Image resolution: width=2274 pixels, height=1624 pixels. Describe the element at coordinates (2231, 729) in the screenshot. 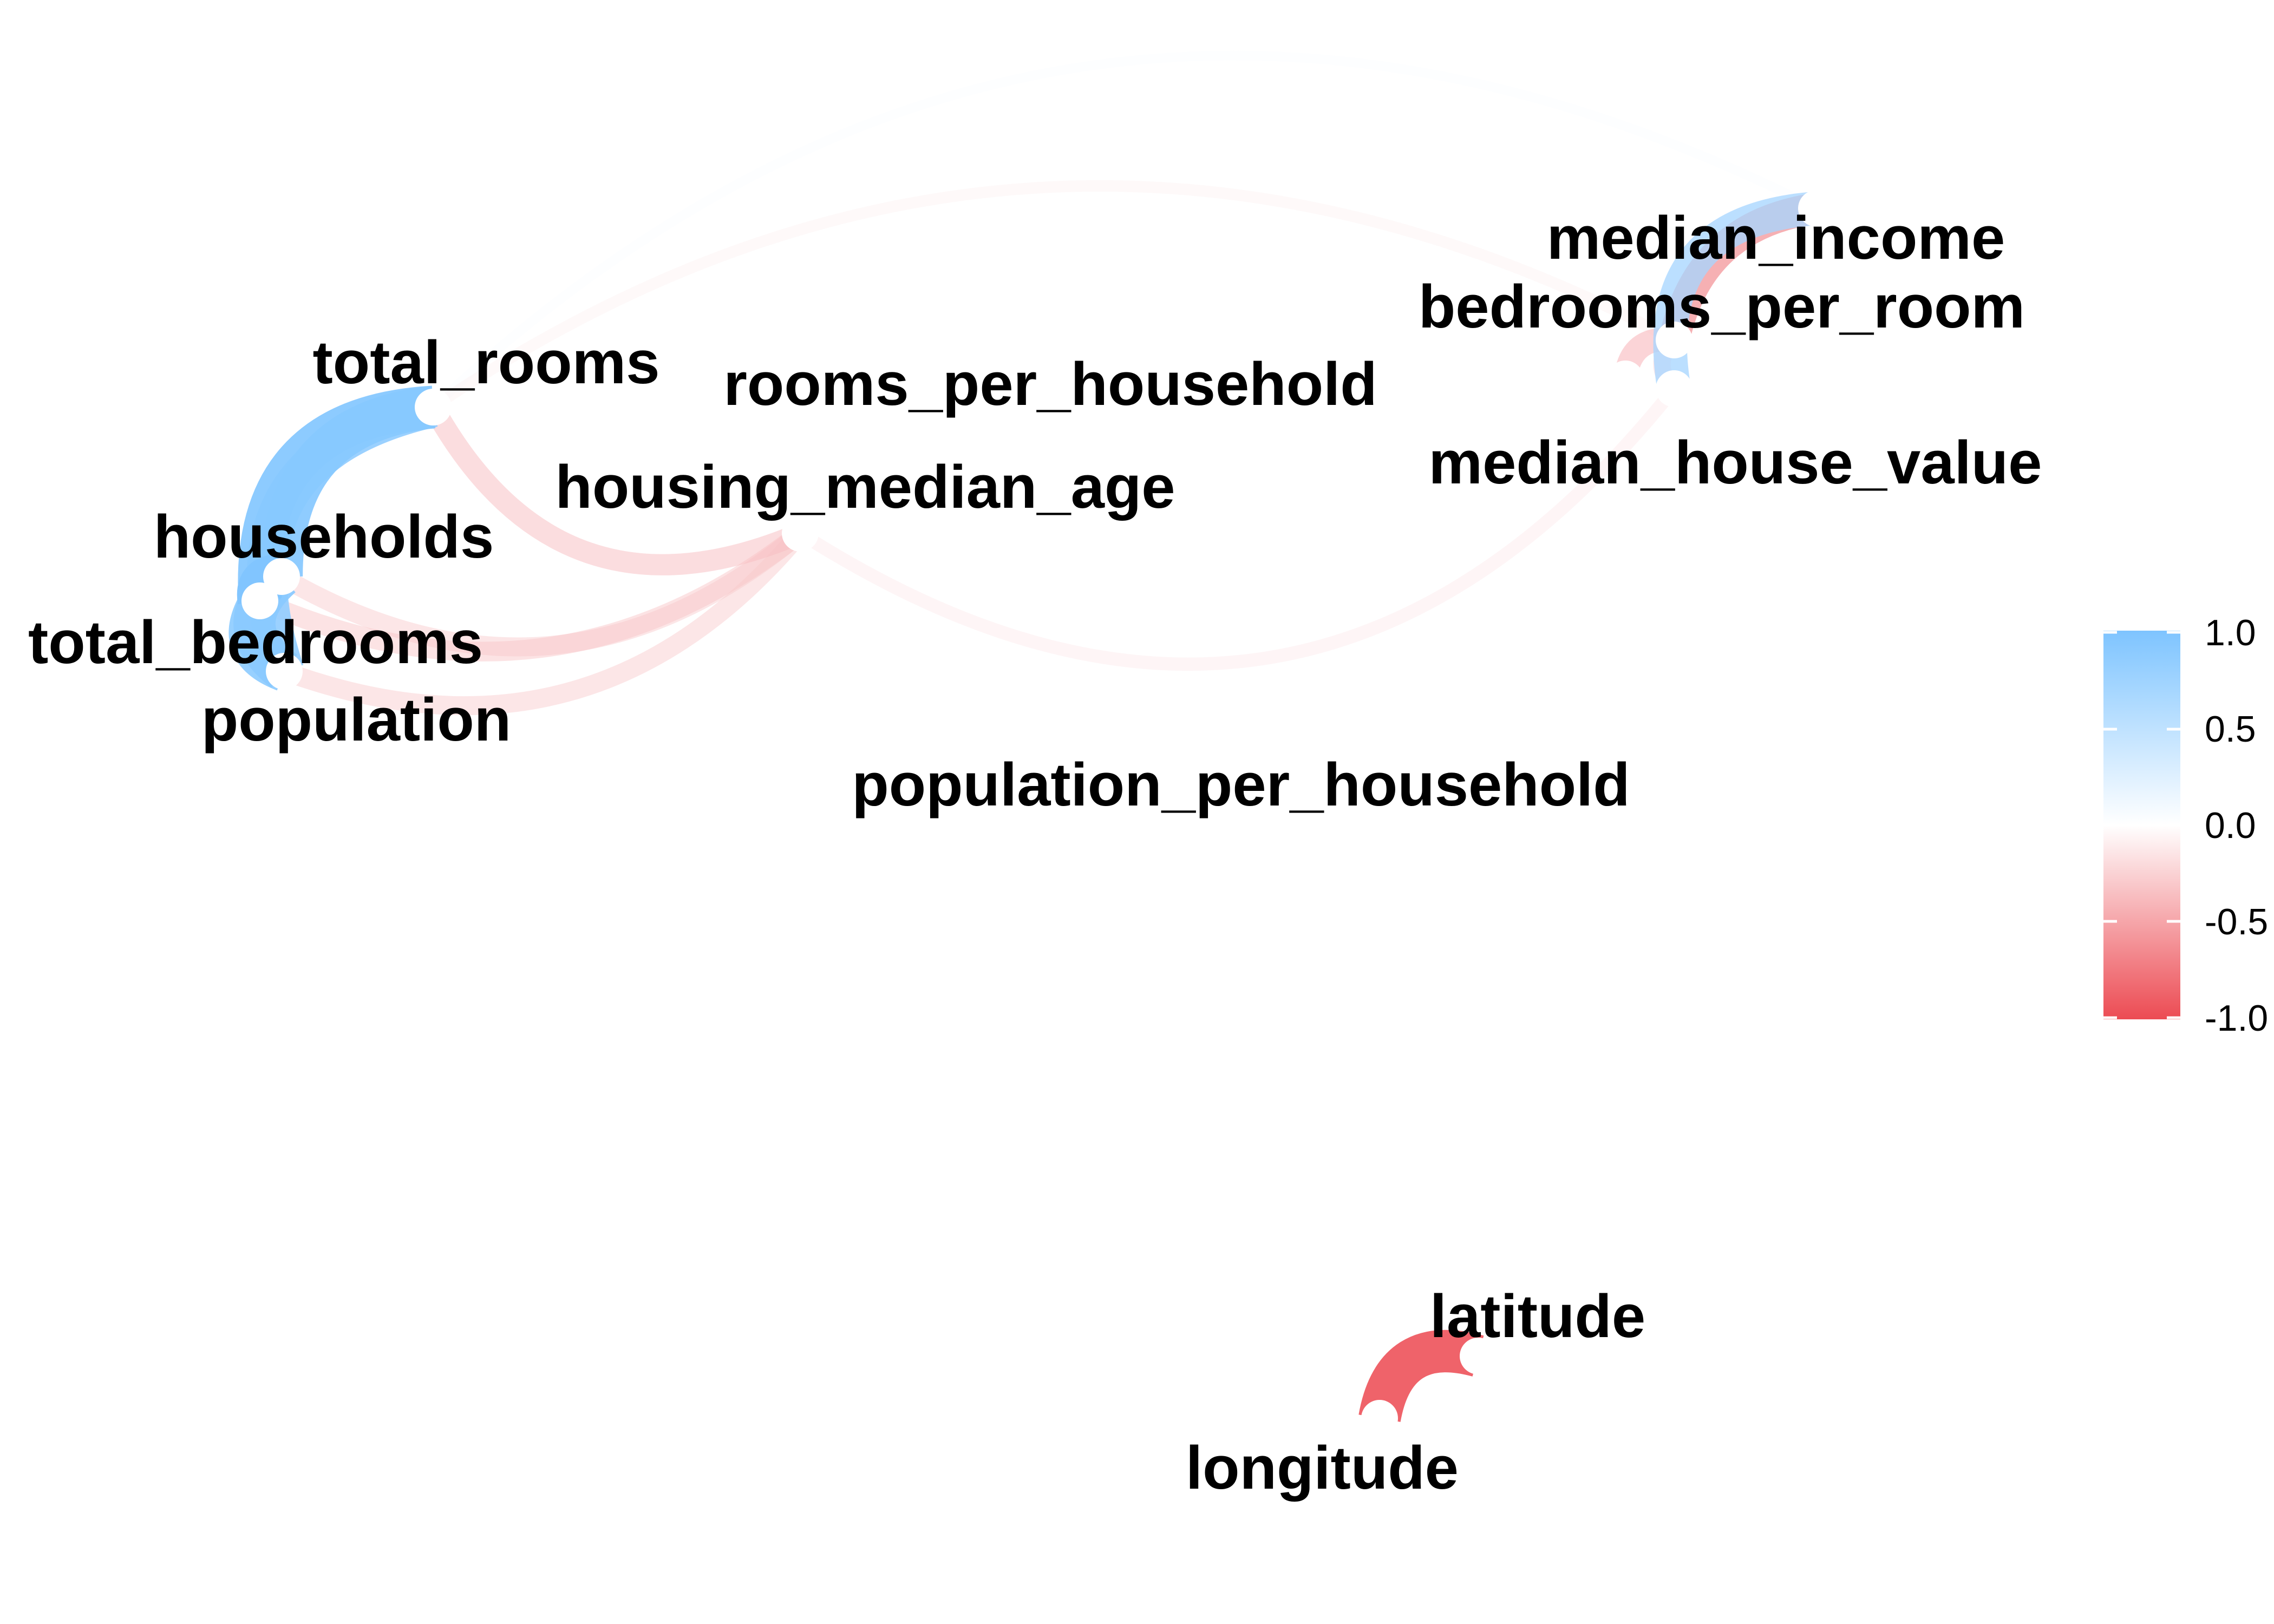

I see `legend-tick-label: 0.5` at that location.